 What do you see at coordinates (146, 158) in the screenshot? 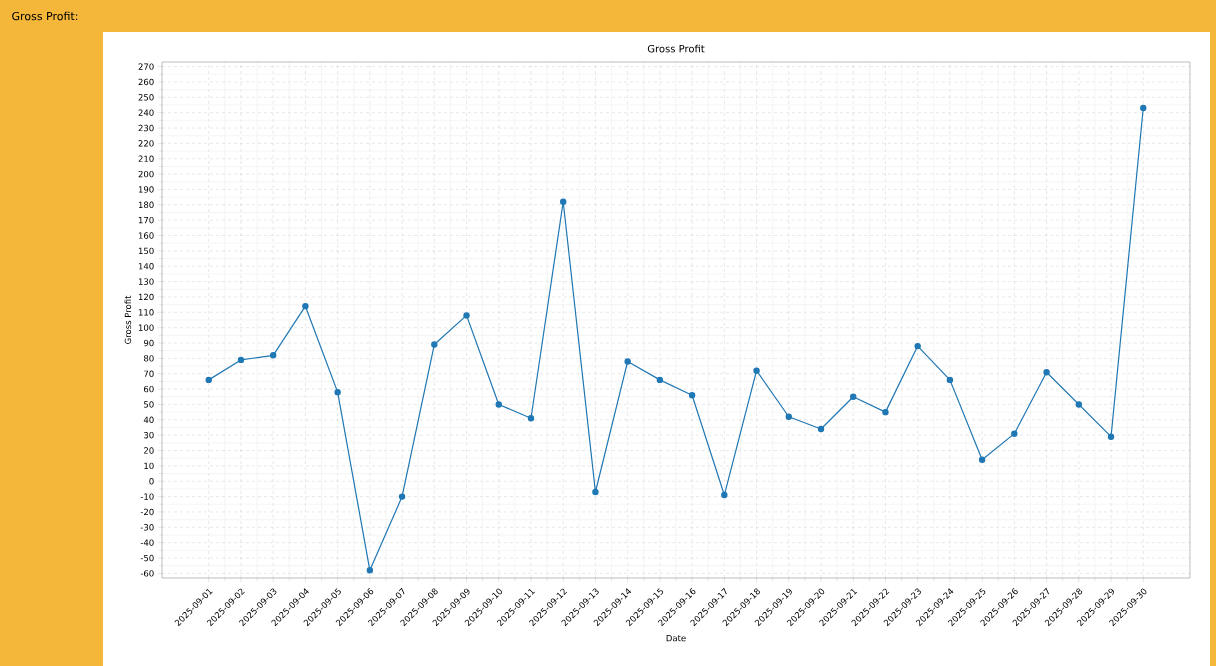
I see `y-tick-label: 210` at bounding box center [146, 158].